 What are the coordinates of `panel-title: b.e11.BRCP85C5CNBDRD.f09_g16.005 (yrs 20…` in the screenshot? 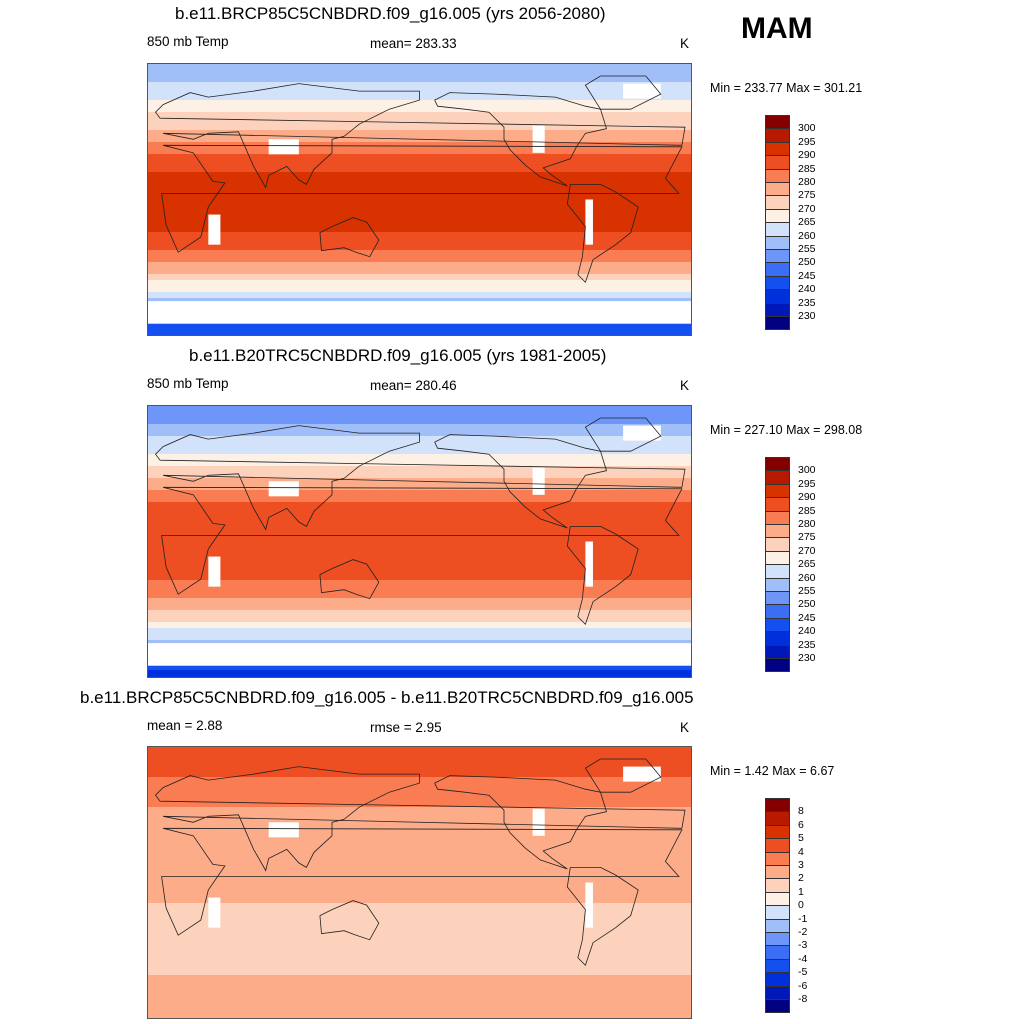 It's located at (390, 13).